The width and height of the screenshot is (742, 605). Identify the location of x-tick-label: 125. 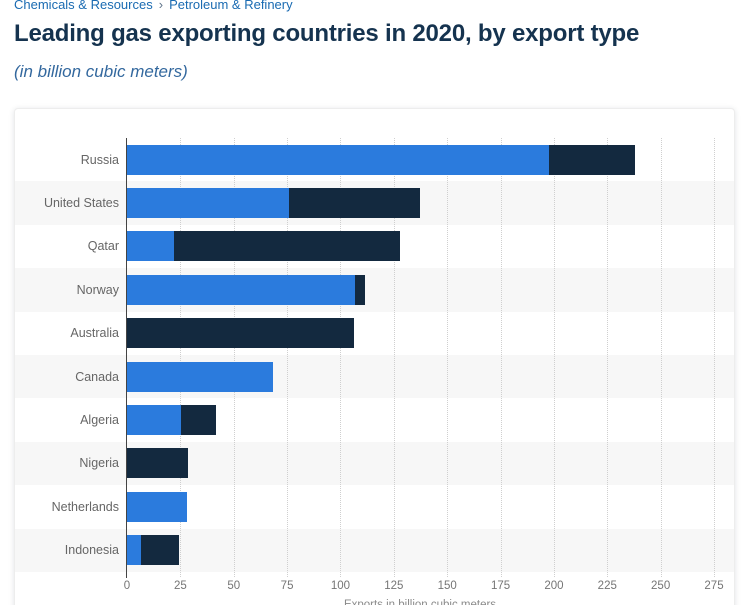
(394, 586).